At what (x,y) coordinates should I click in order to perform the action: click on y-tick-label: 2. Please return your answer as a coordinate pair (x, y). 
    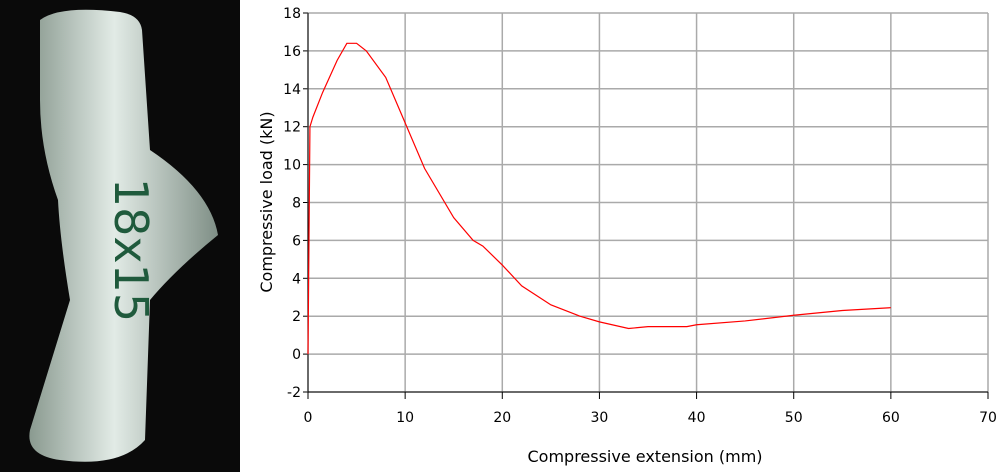
    Looking at the image, I should click on (296, 317).